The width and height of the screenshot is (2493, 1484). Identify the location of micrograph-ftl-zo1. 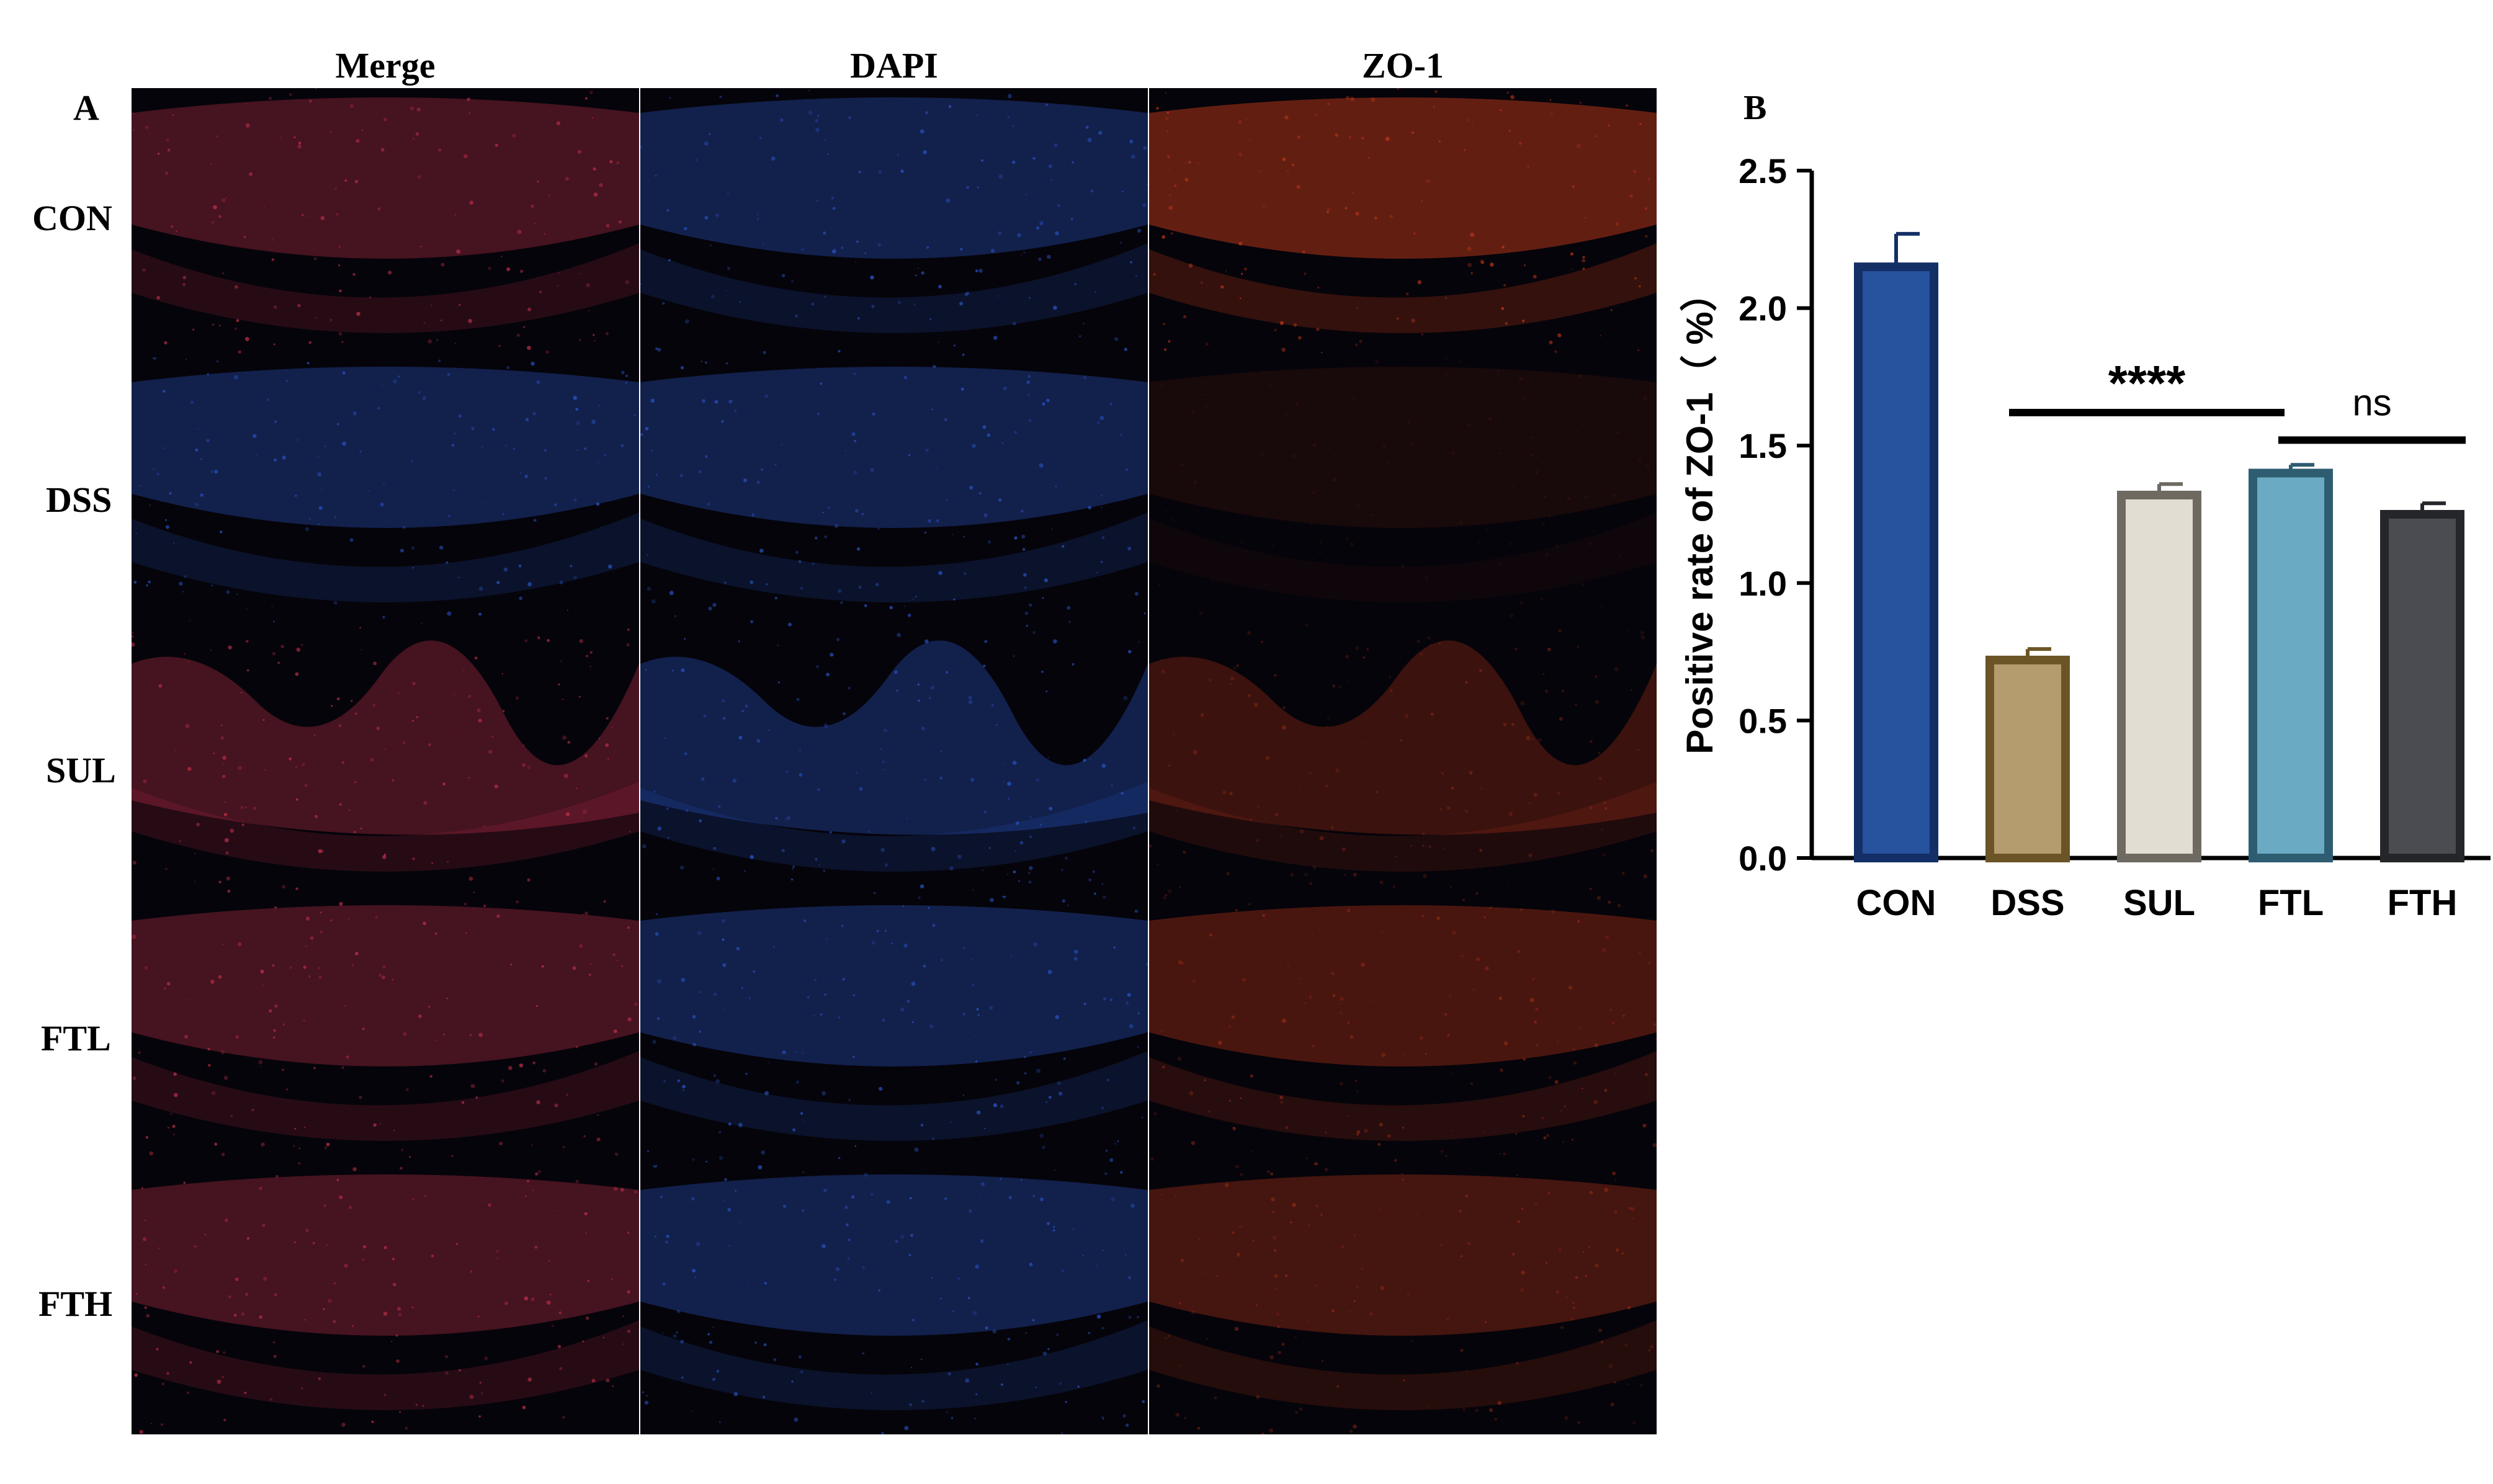
(1403, 1030).